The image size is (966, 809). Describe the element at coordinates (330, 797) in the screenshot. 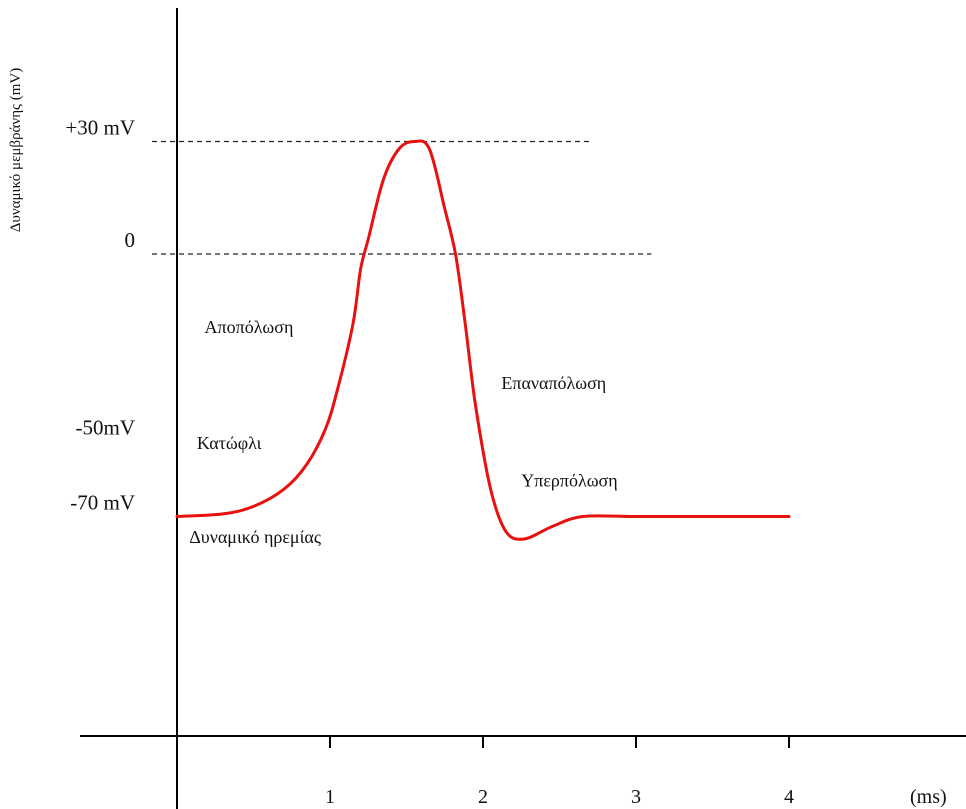

I see `x-tick-label-1: 1` at that location.